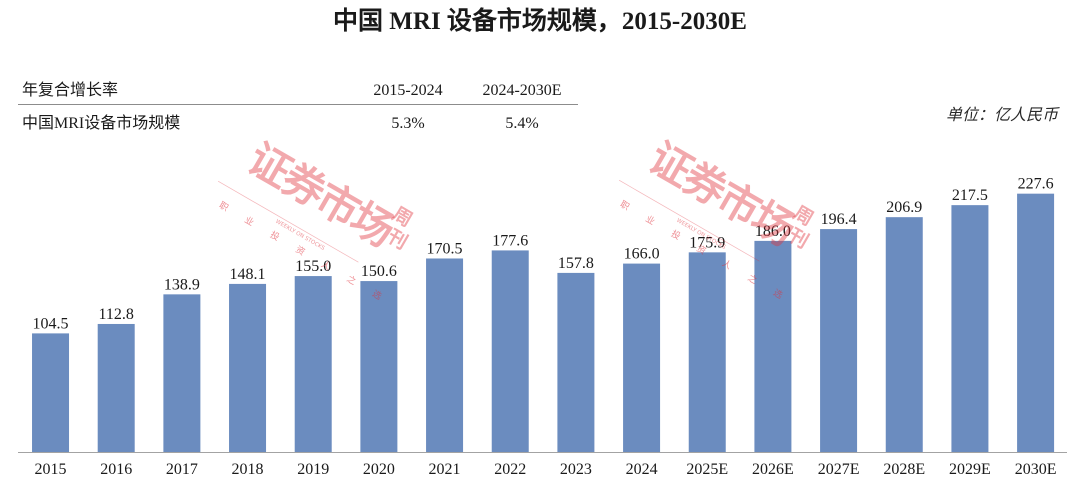 This screenshot has height=488, width=1080. I want to click on cagr-header-period-1: 2015-2024, so click(408, 90).